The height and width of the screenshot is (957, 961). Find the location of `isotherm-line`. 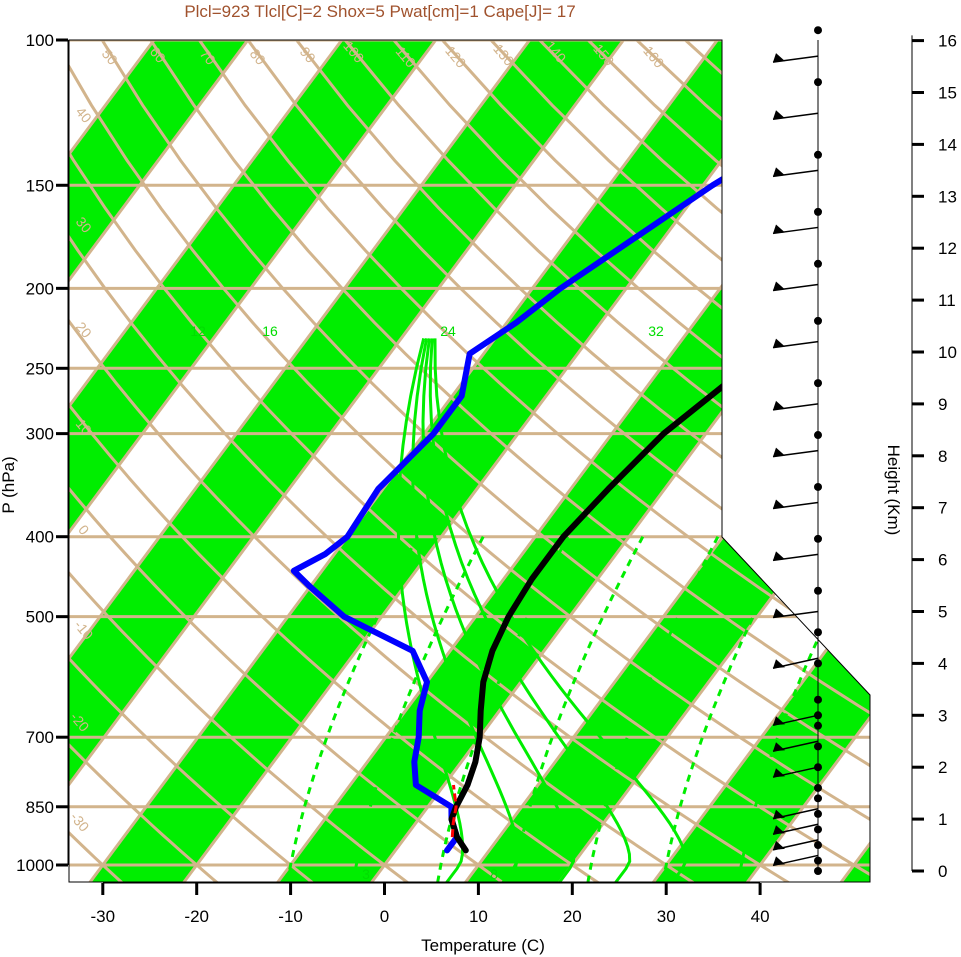

isotherm-line is located at coordinates (801, 461).